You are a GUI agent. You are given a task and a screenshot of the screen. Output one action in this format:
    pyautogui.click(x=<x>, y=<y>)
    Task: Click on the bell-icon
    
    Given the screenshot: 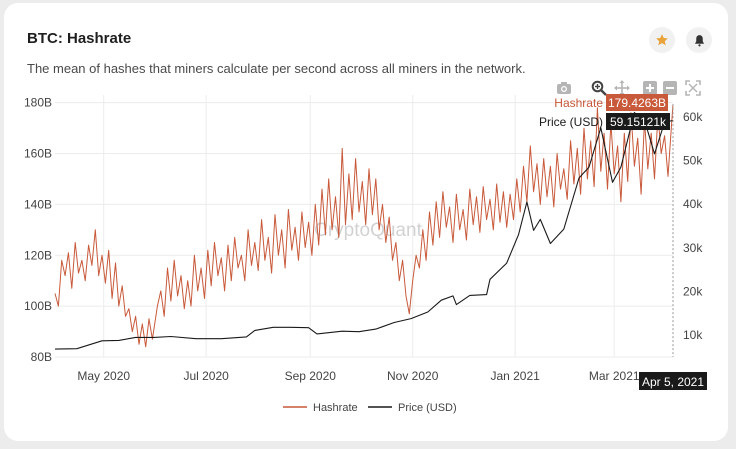 What is the action you would take?
    pyautogui.click(x=699, y=40)
    